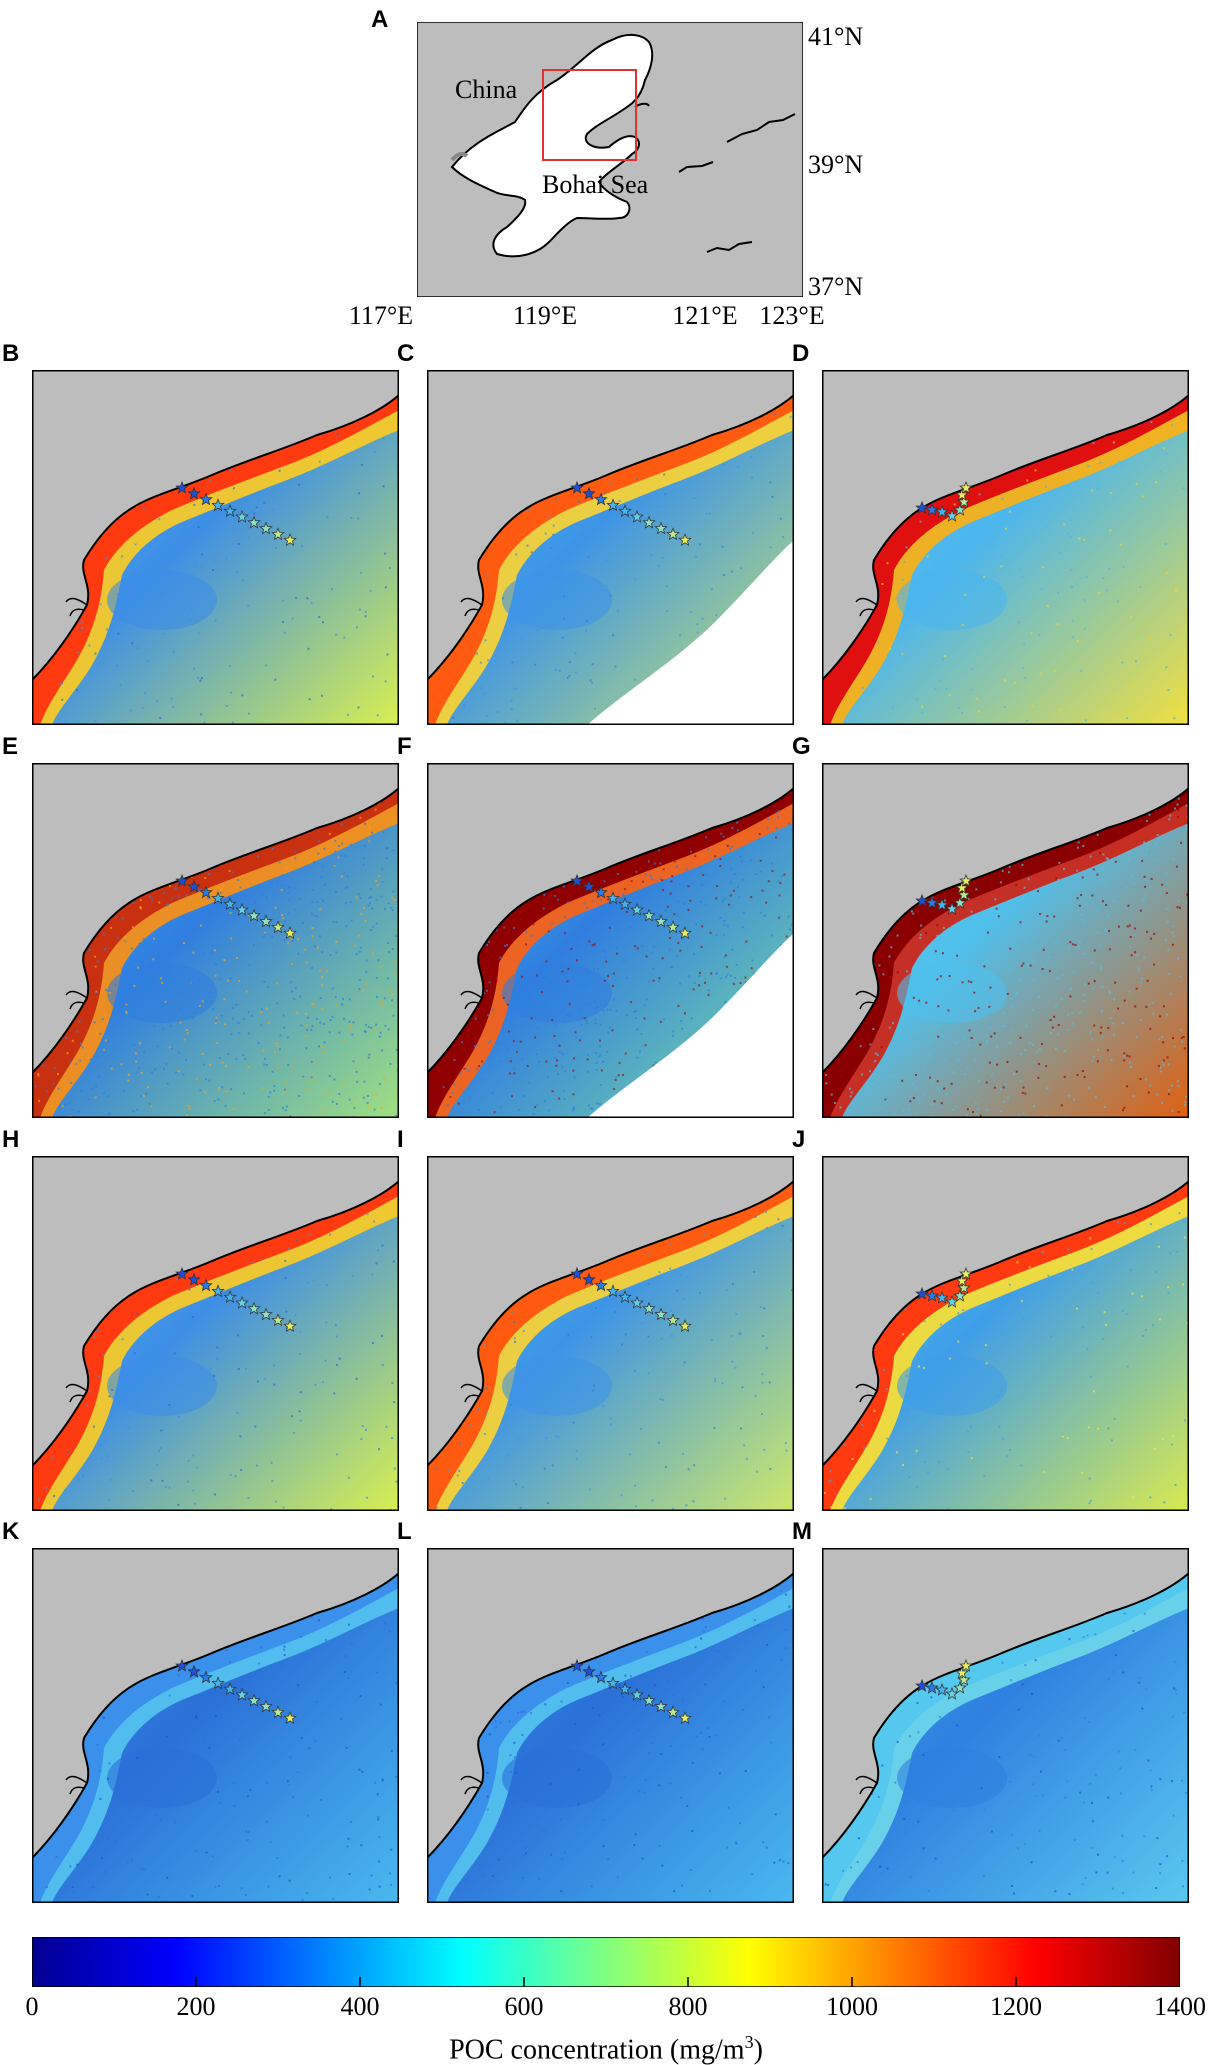  Describe the element at coordinates (1005, 1333) in the screenshot. I see `satellite-panel-j` at that location.